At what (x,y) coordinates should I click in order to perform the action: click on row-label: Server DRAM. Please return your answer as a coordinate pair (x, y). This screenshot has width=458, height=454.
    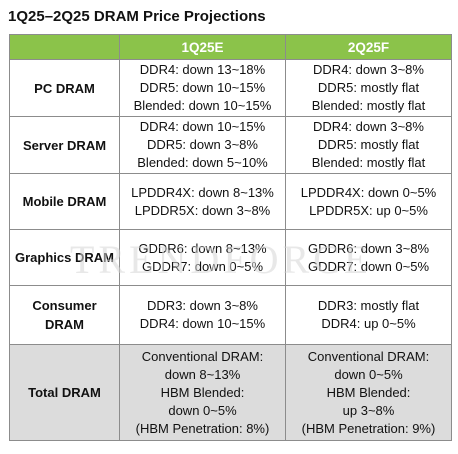
    Looking at the image, I should click on (64, 145).